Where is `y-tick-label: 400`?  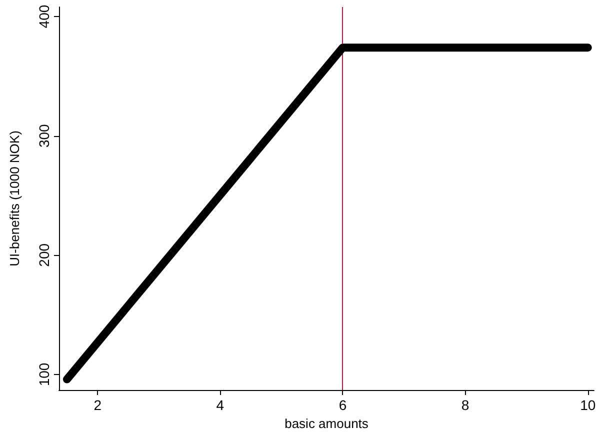
y-tick-label: 400 is located at coordinates (44, 16).